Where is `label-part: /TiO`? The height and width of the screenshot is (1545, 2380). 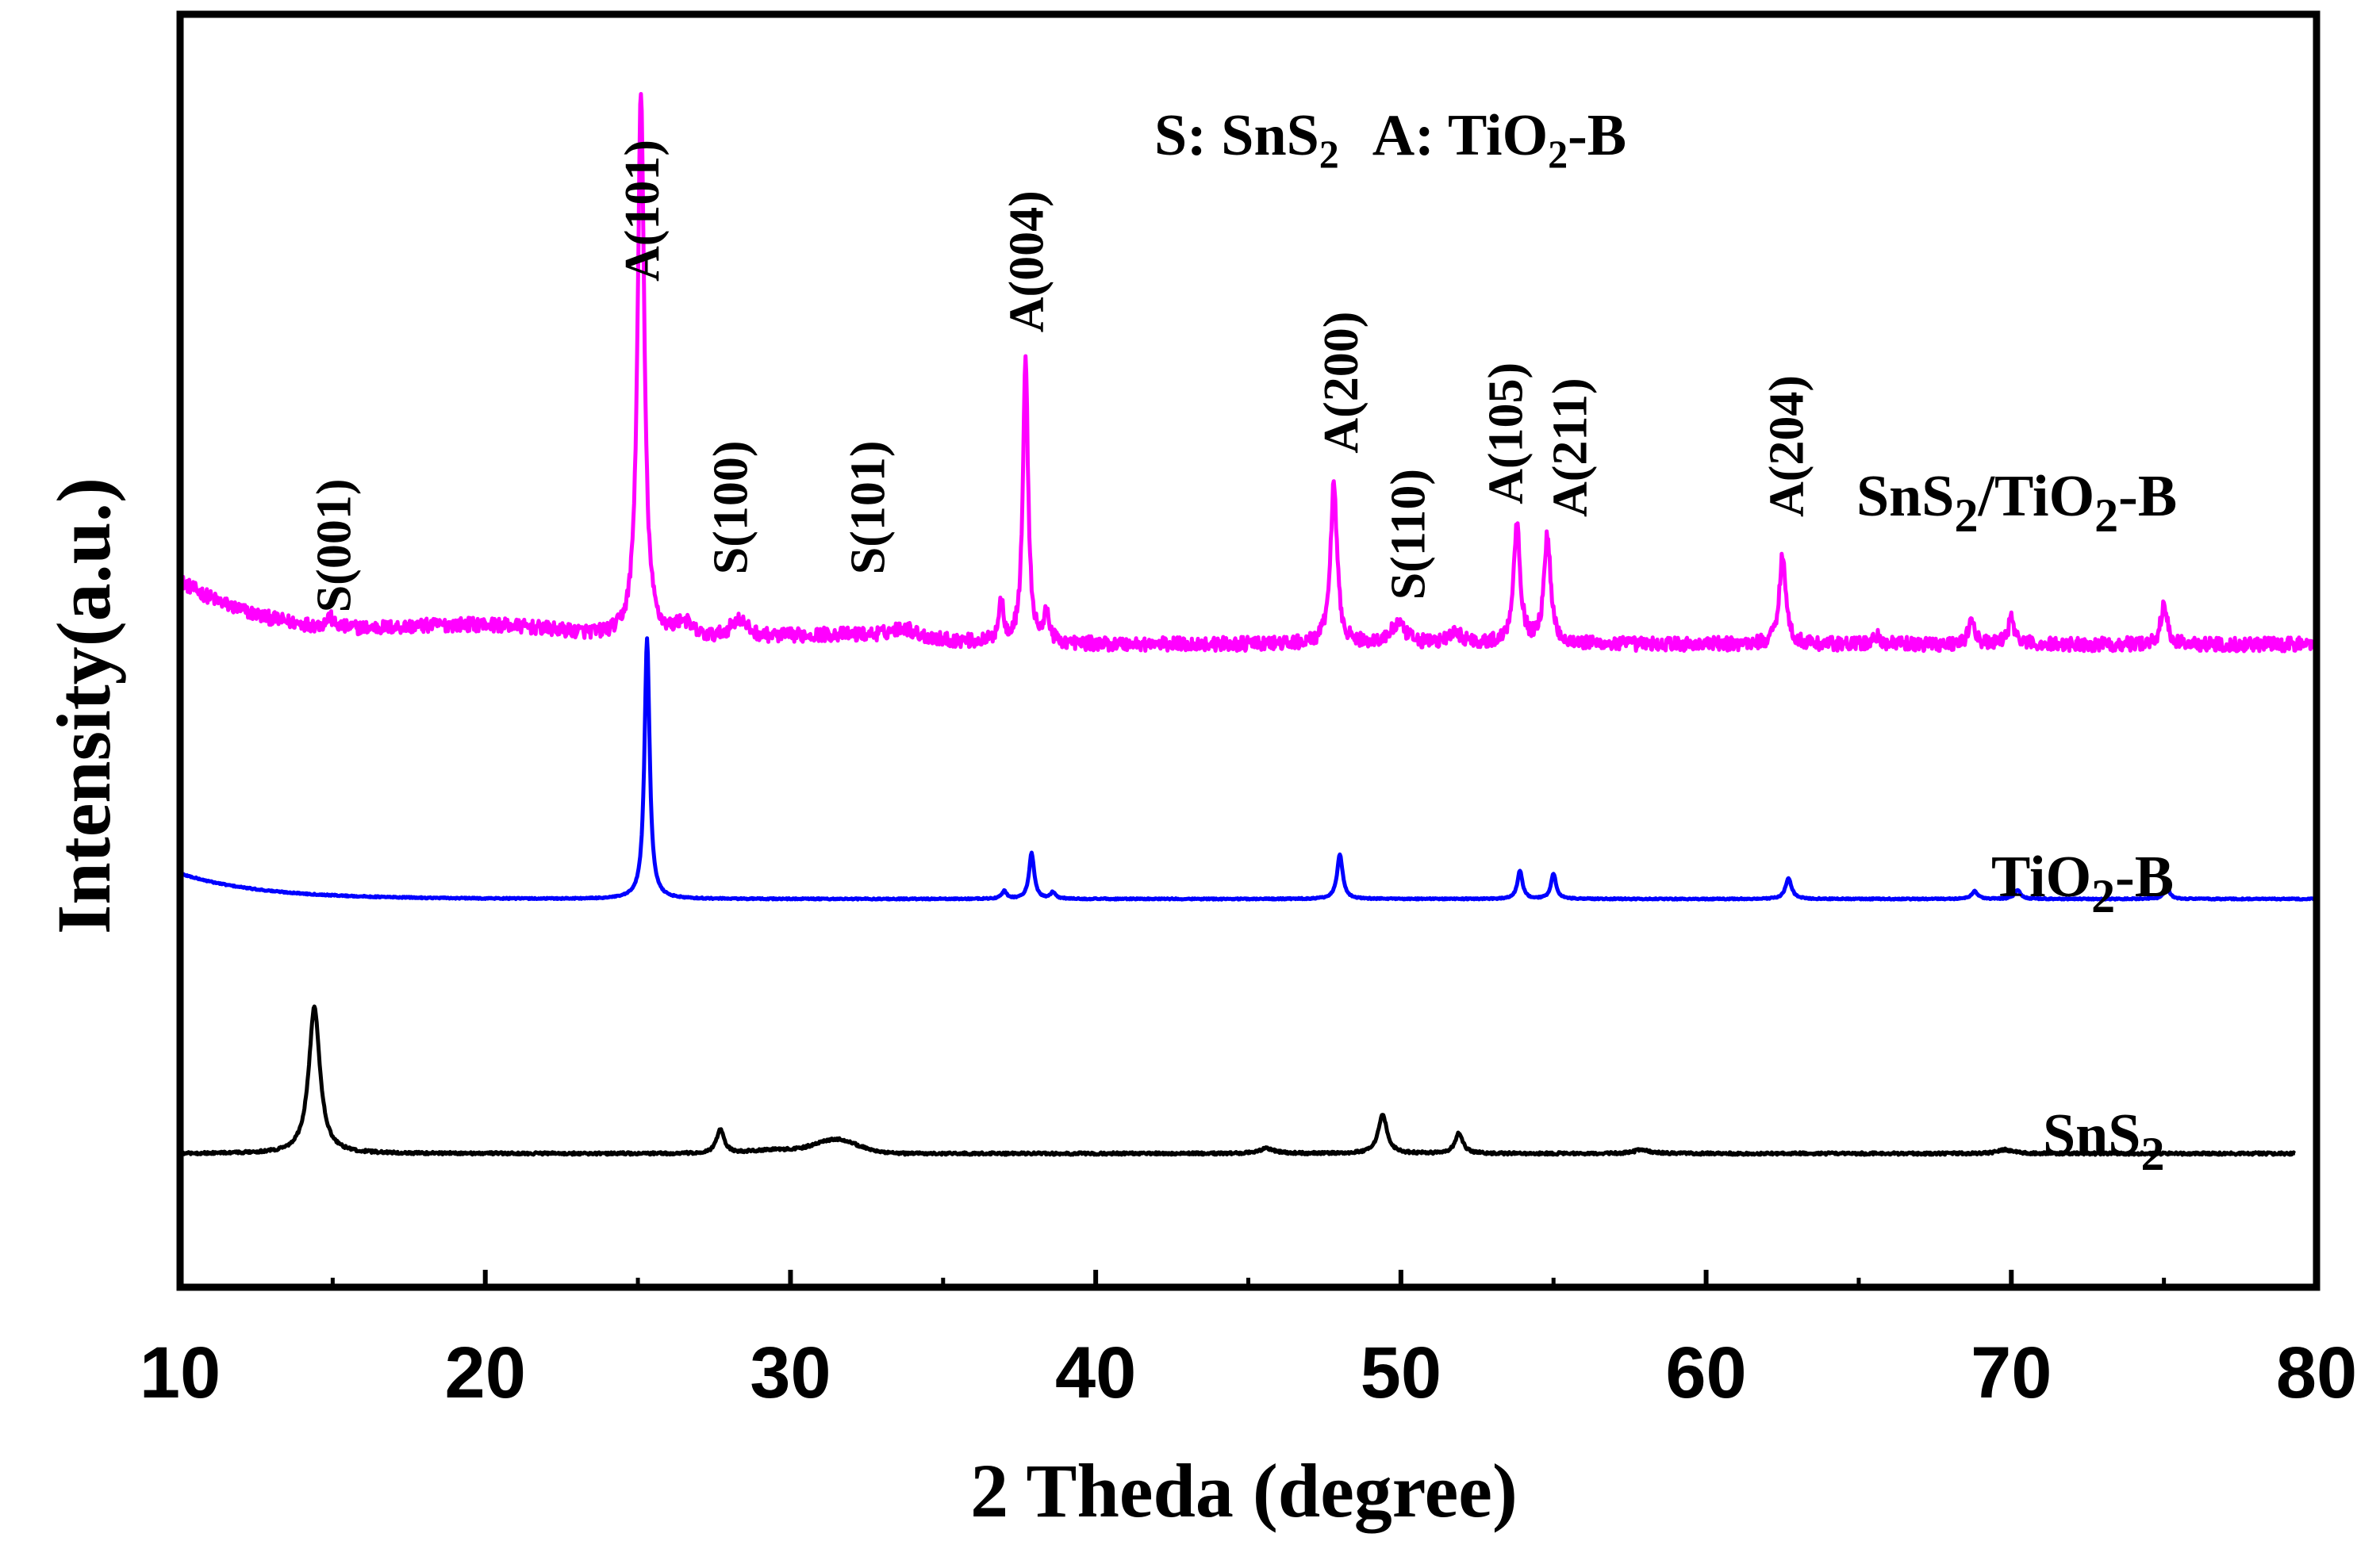 label-part: /TiO is located at coordinates (2035, 496).